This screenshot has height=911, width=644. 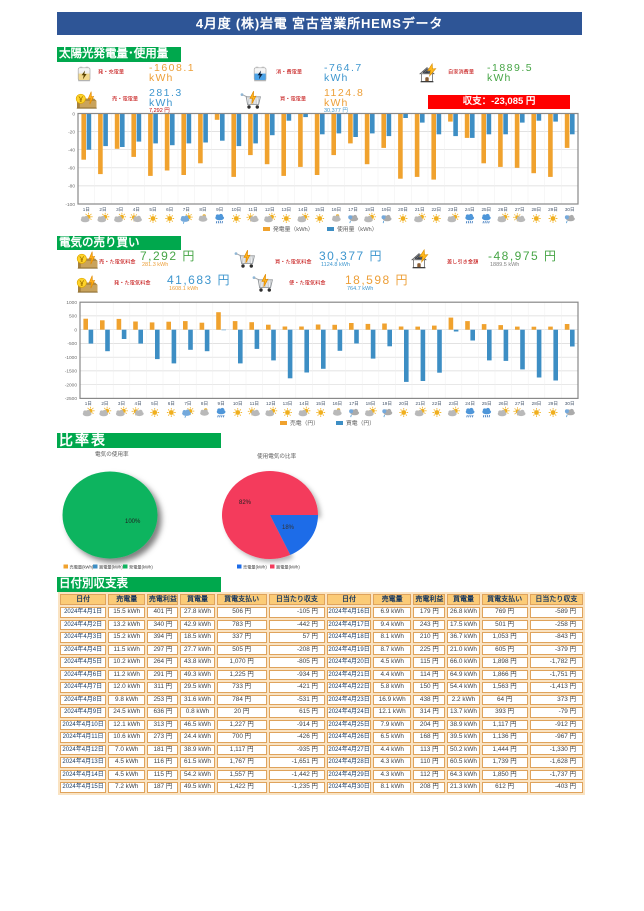 I want to click on svg-text: -2000, so click(x=71, y=386).